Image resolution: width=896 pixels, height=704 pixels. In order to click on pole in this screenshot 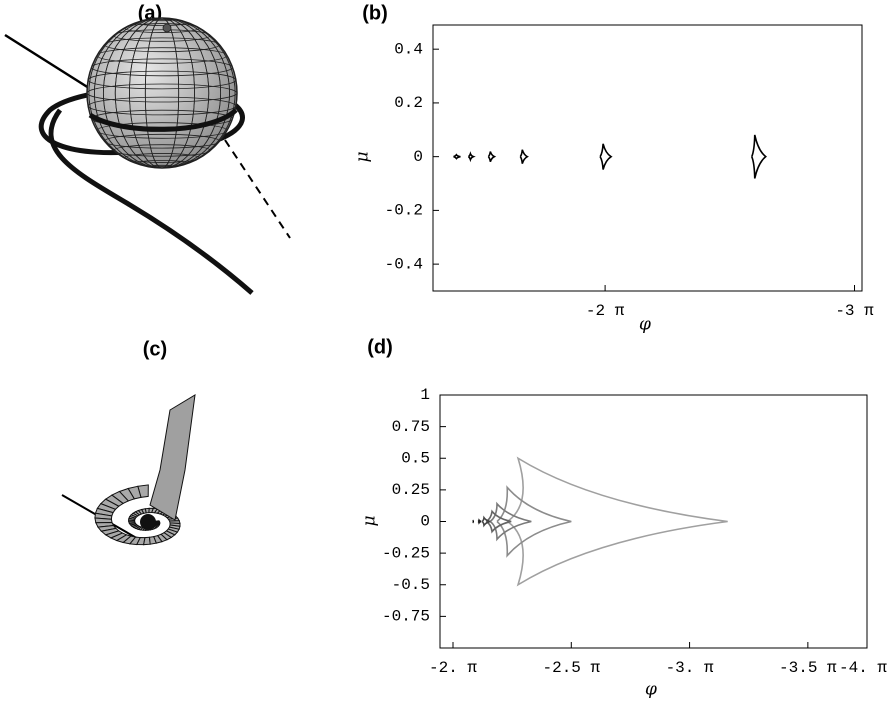, I will do `click(167, 28)`.